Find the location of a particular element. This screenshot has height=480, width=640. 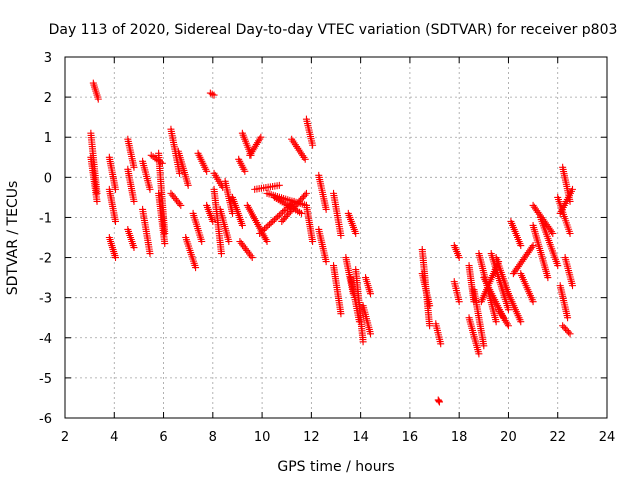

y-tick-label: 1 is located at coordinates (48, 138).